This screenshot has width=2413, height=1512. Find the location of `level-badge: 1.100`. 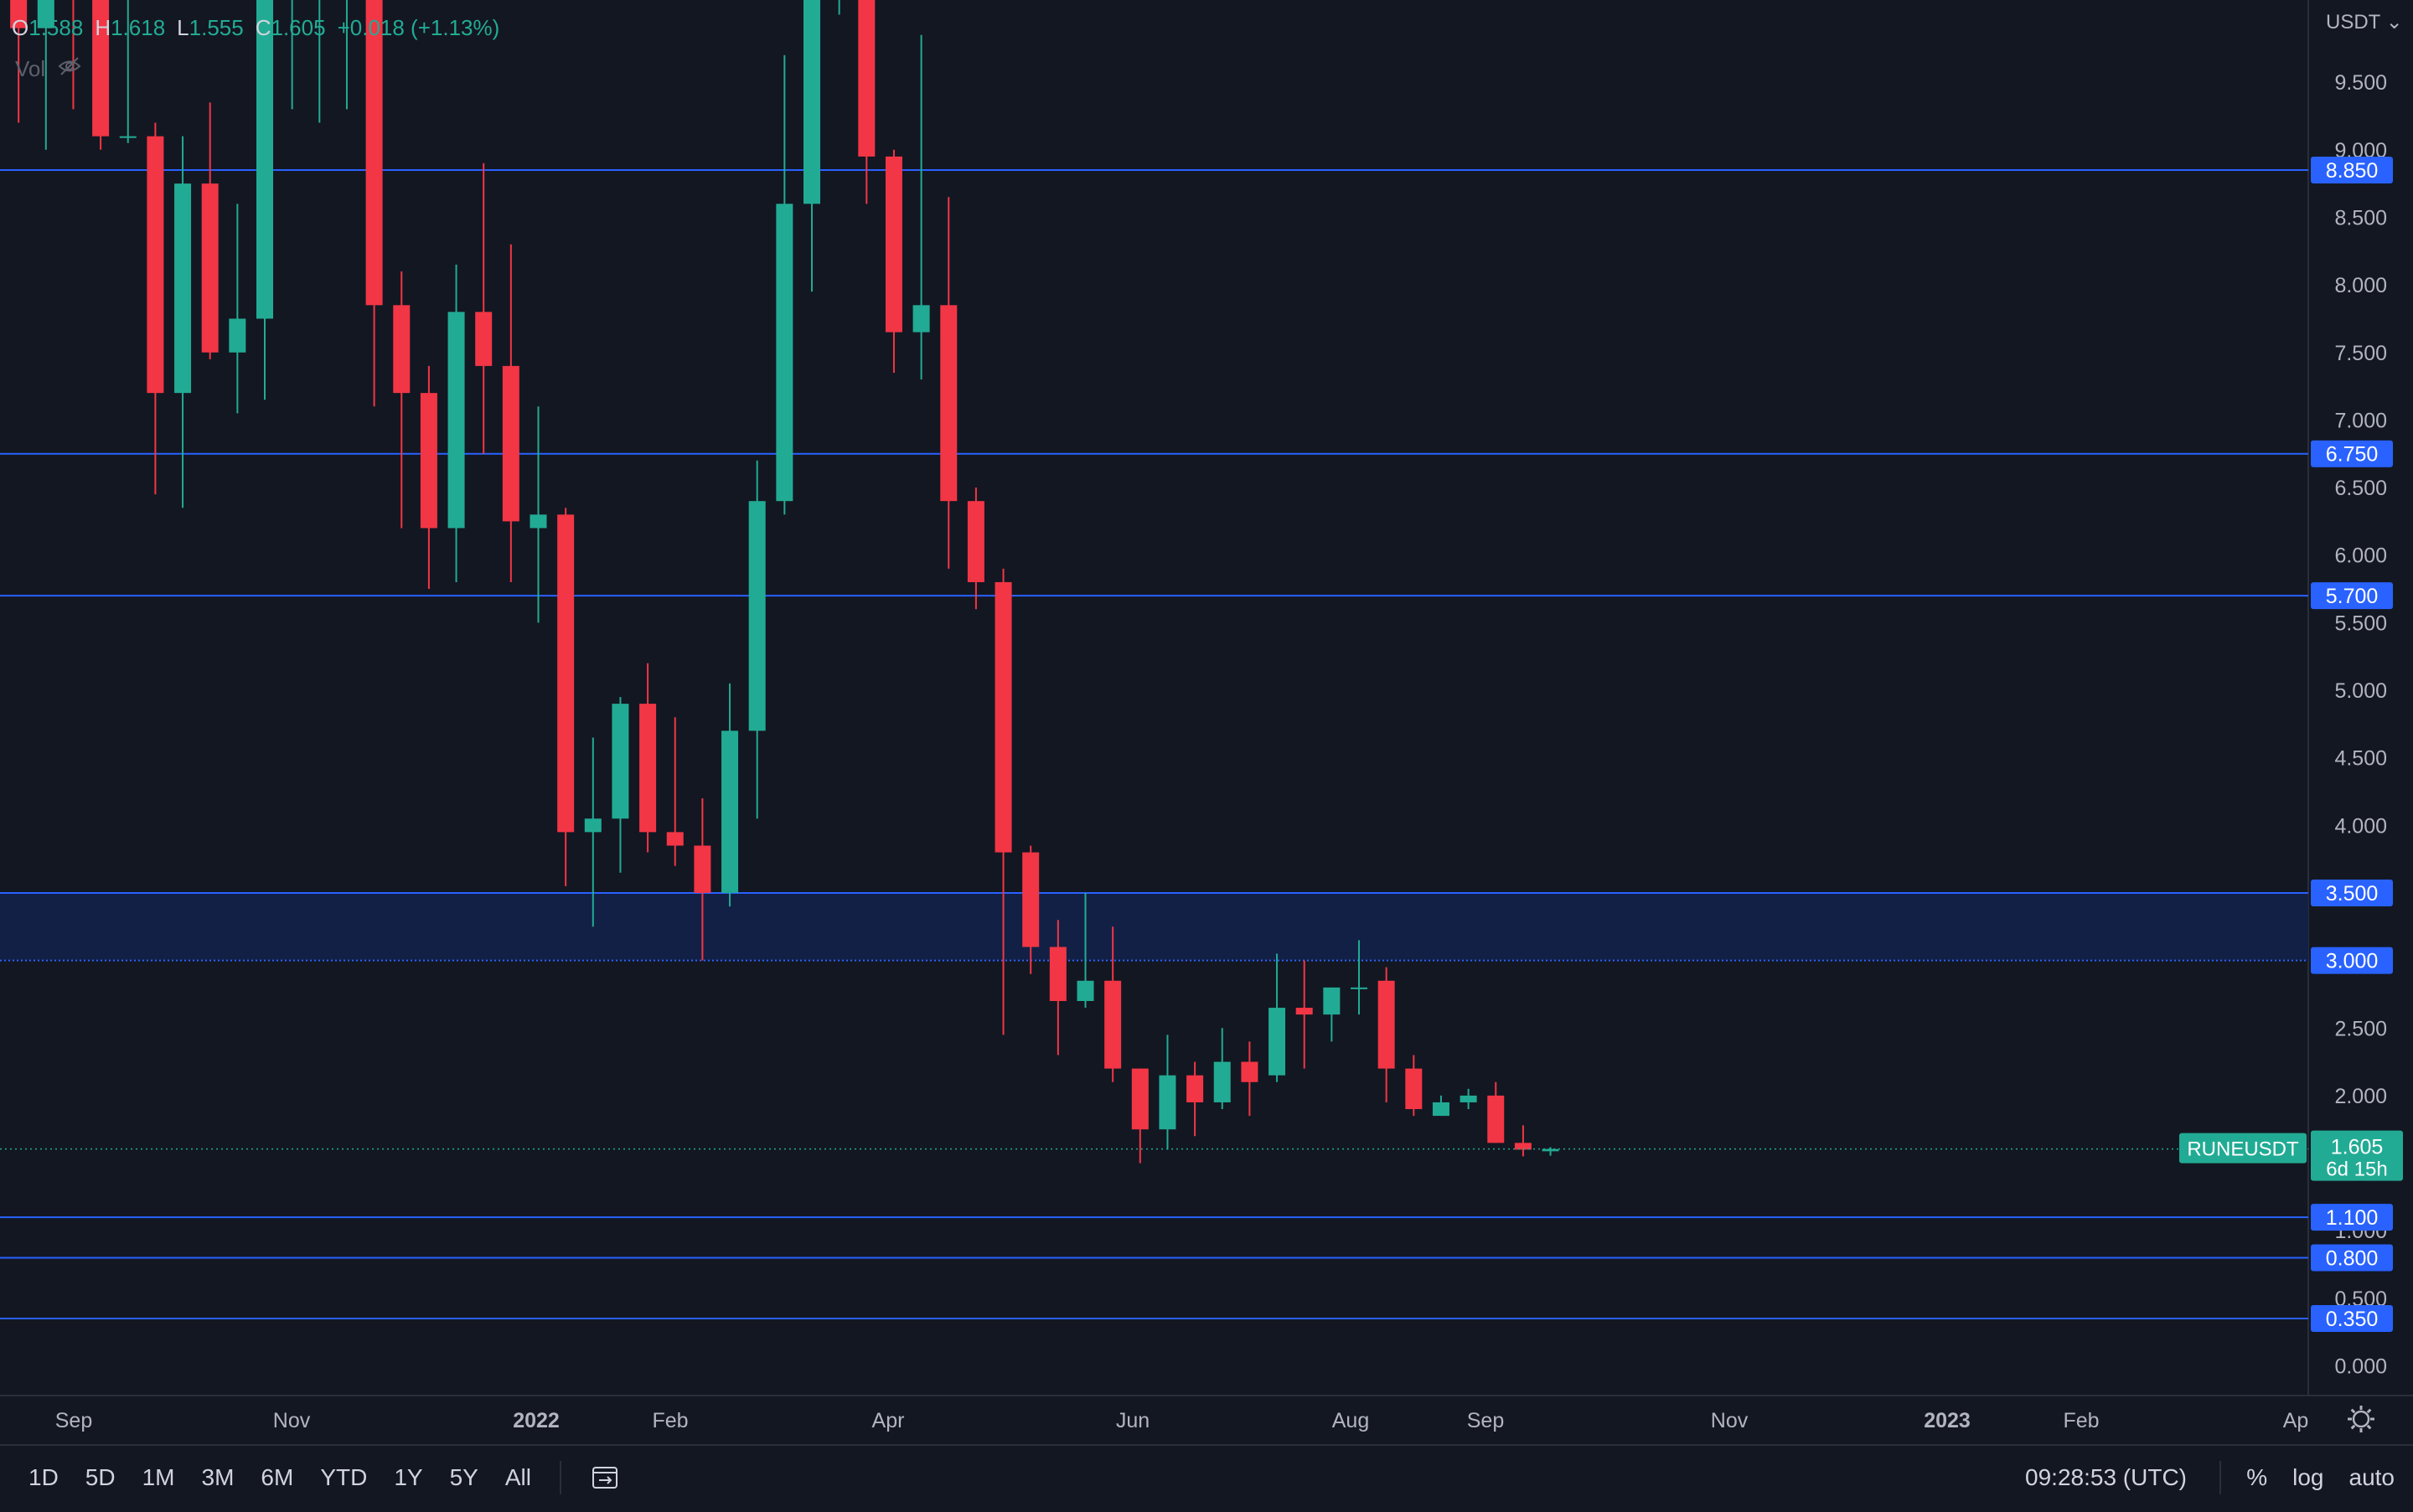

level-badge: 1.100 is located at coordinates (2352, 1217).